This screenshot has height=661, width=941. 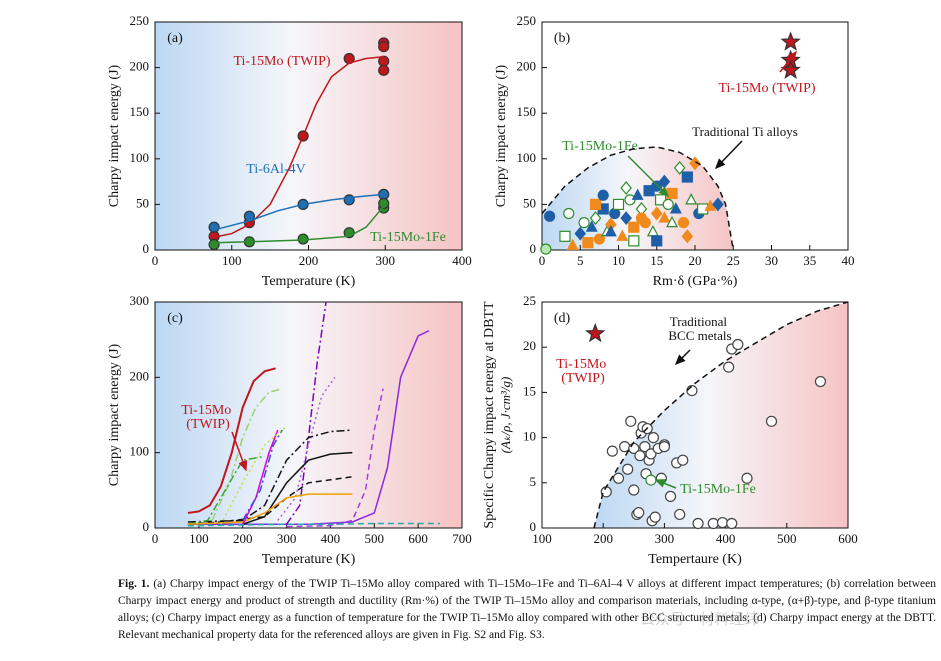 What do you see at coordinates (580, 260) in the screenshot?
I see `x-tick-label: 5` at bounding box center [580, 260].